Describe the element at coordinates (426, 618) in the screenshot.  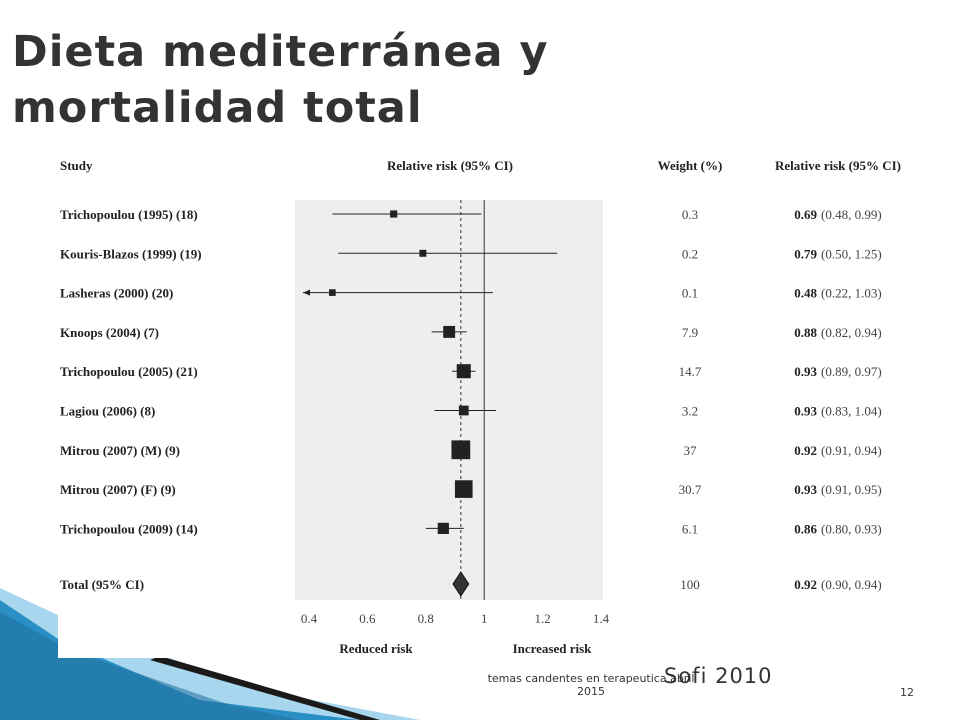
I see `x-tick-label: 0.8` at that location.